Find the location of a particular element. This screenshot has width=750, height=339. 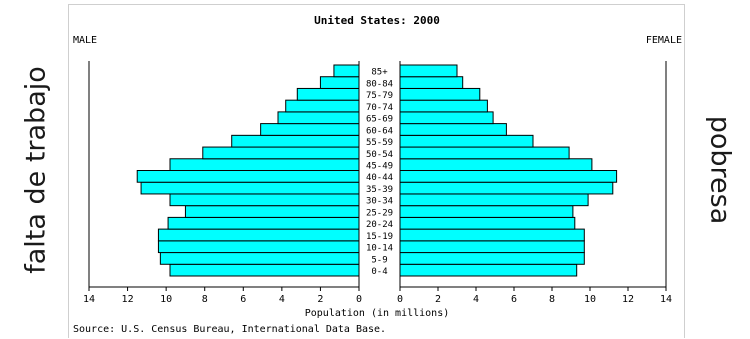

female-tick-label: 0 is located at coordinates (400, 299).